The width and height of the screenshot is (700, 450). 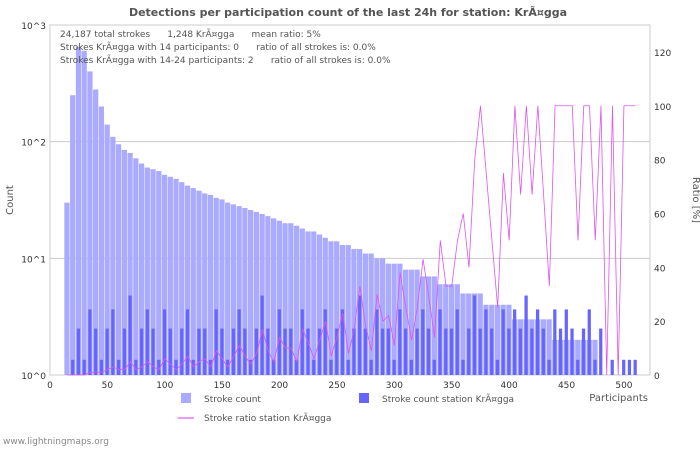 I want to click on y2-axis-label: Ratio [%], so click(x=695, y=200).